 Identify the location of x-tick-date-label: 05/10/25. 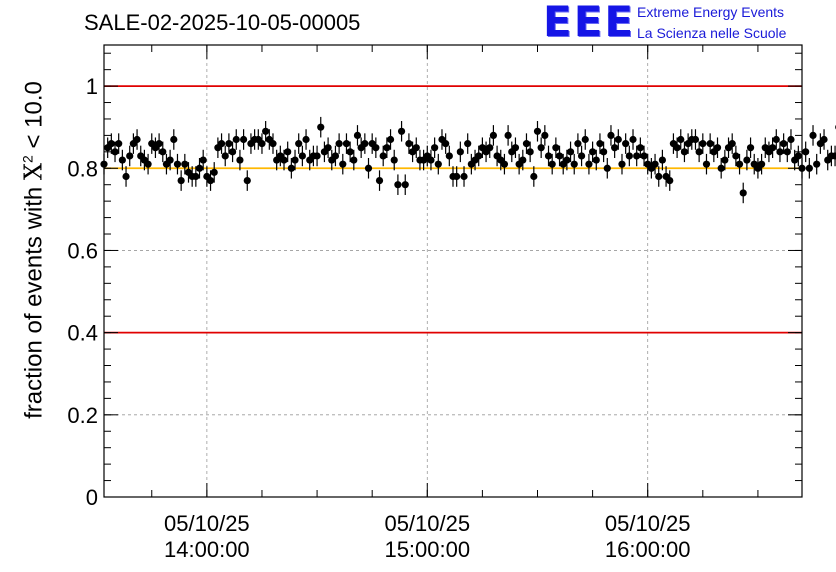
(648, 523).